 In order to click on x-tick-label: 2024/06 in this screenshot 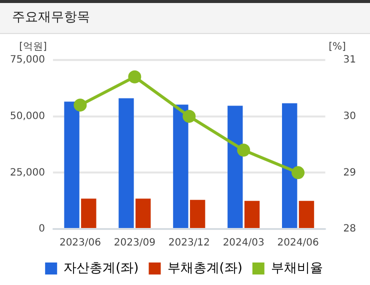, I will do `click(298, 243)`.